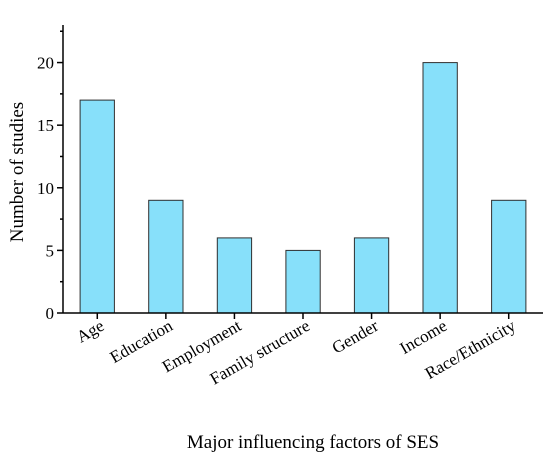 This screenshot has width=550, height=470. I want to click on y-tick-label: 20, so click(45, 63).